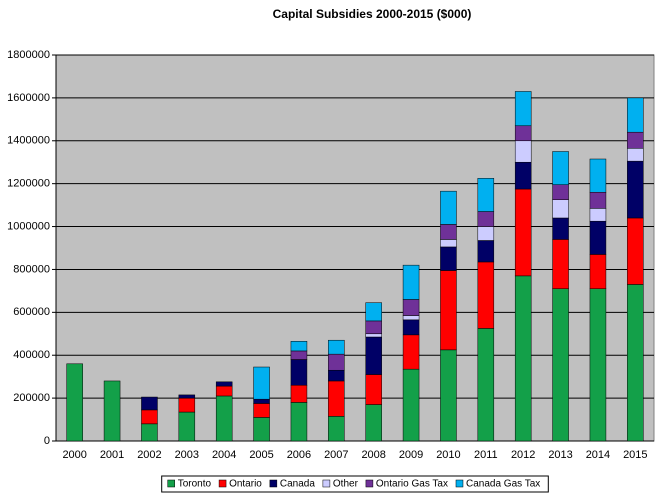 The height and width of the screenshot is (498, 660). I want to click on legend-label: Ontario Gas Tax, so click(412, 484).